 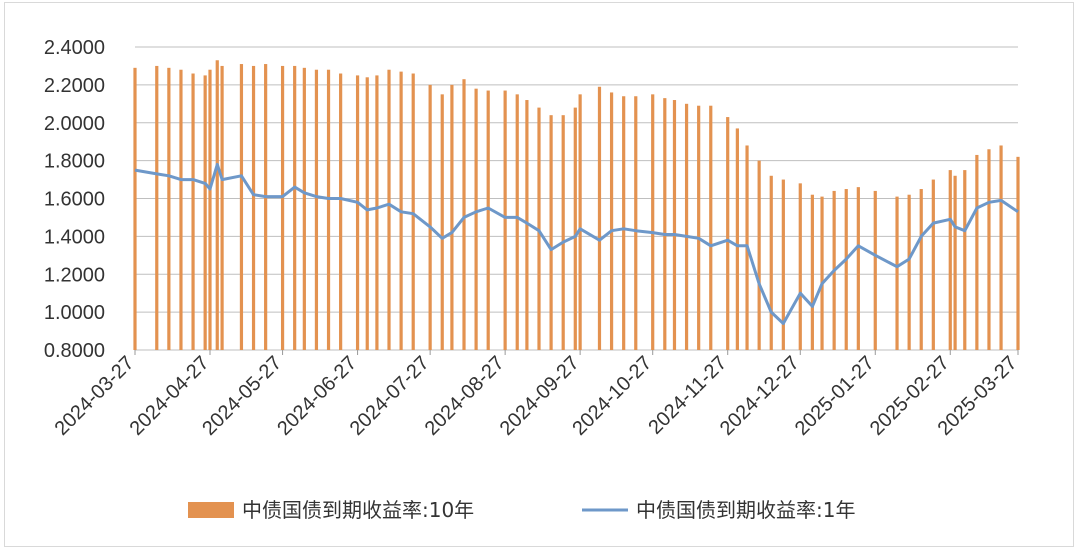 What do you see at coordinates (74, 237) in the screenshot?
I see `y-tick-label: 1.4000` at bounding box center [74, 237].